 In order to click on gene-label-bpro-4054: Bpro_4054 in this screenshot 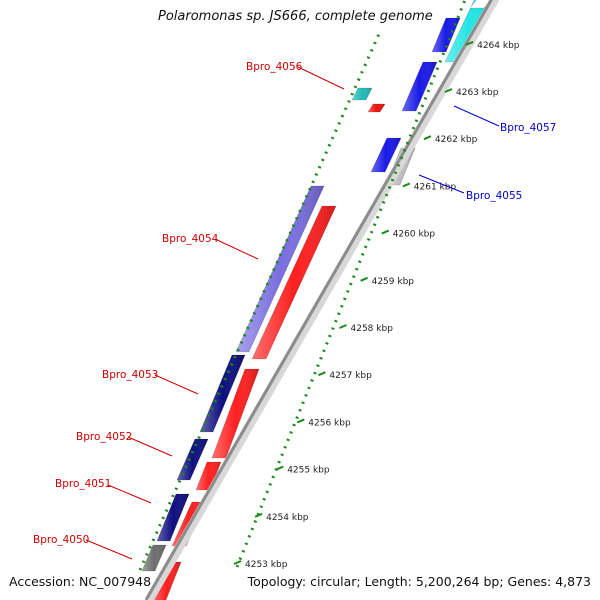, I will do `click(190, 239)`.